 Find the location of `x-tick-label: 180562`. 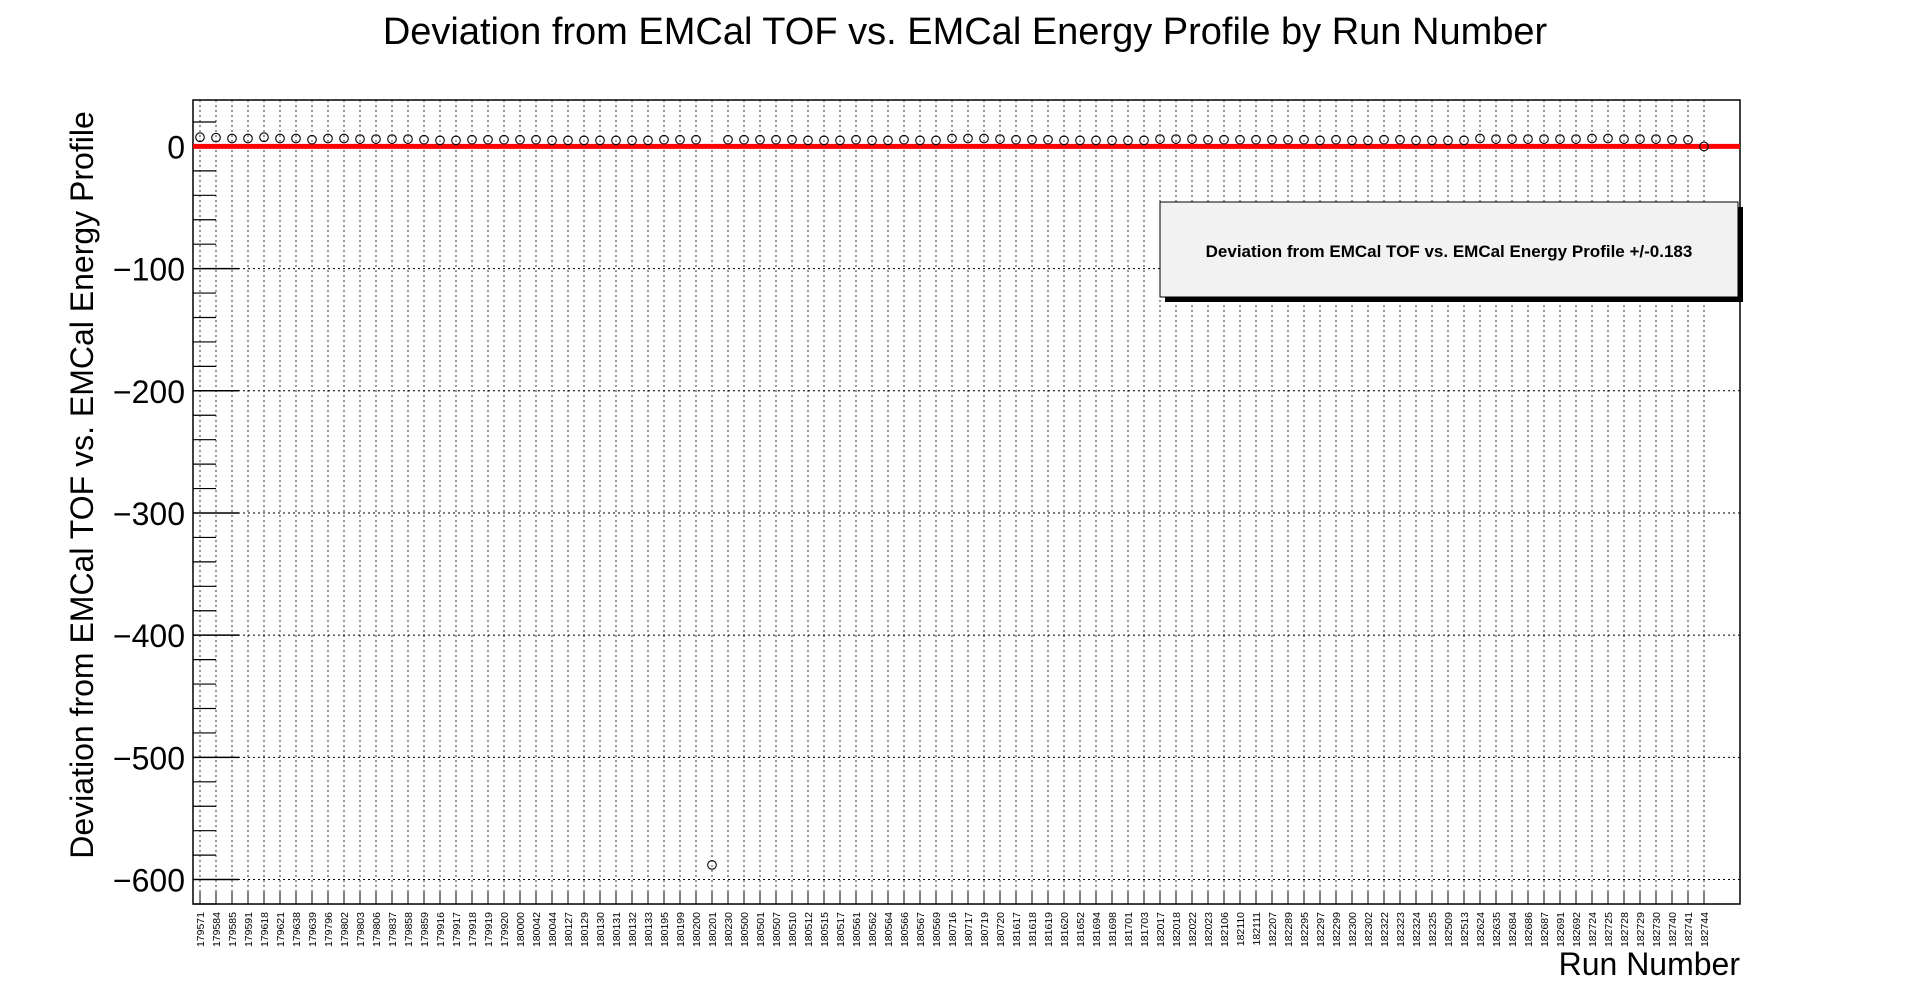

x-tick-label: 180562 is located at coordinates (873, 929).